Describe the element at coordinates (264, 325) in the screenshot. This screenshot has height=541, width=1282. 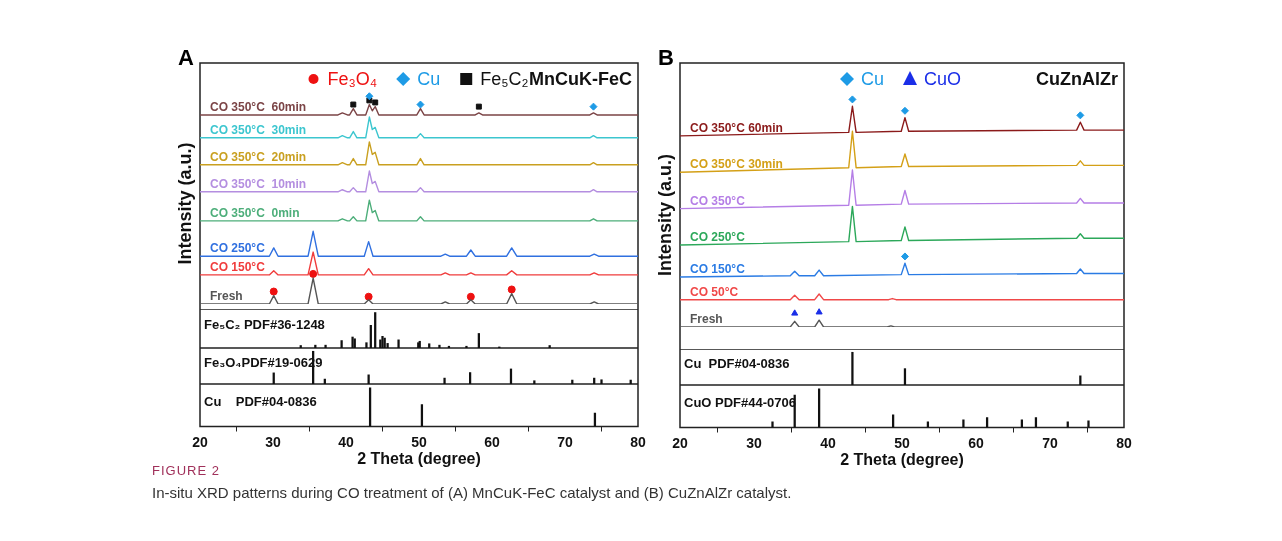
I see `series-label: Fe₅C₂ PDF#36-1248` at that location.